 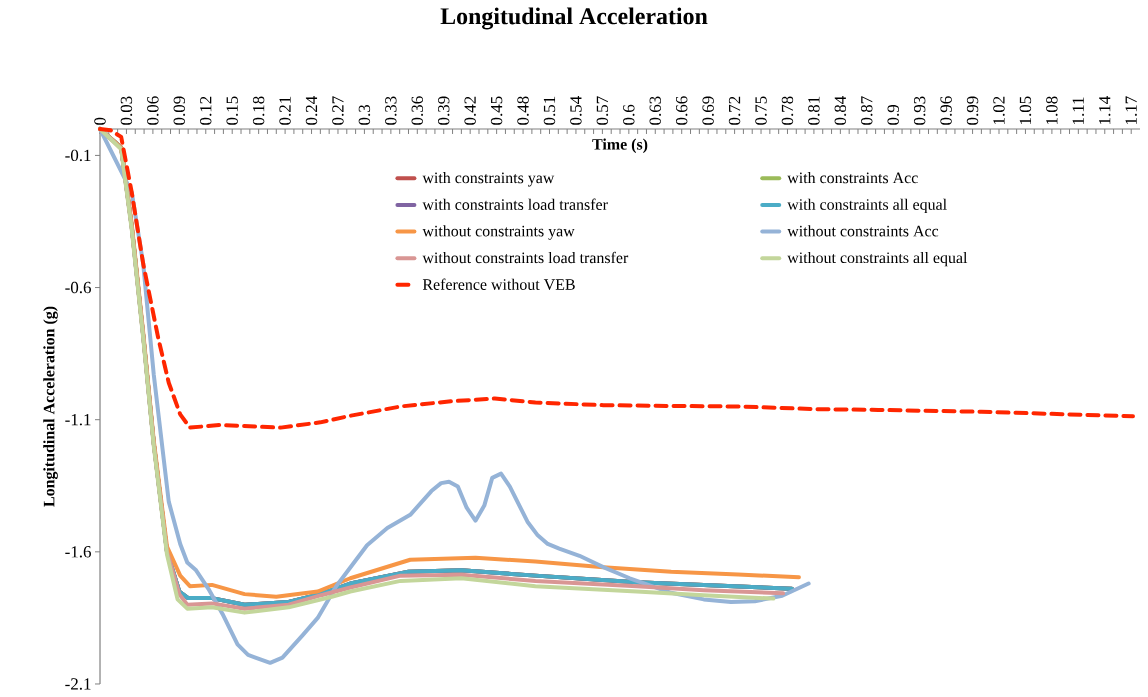 I want to click on x-tick-label: 0.9, so click(x=893, y=114).